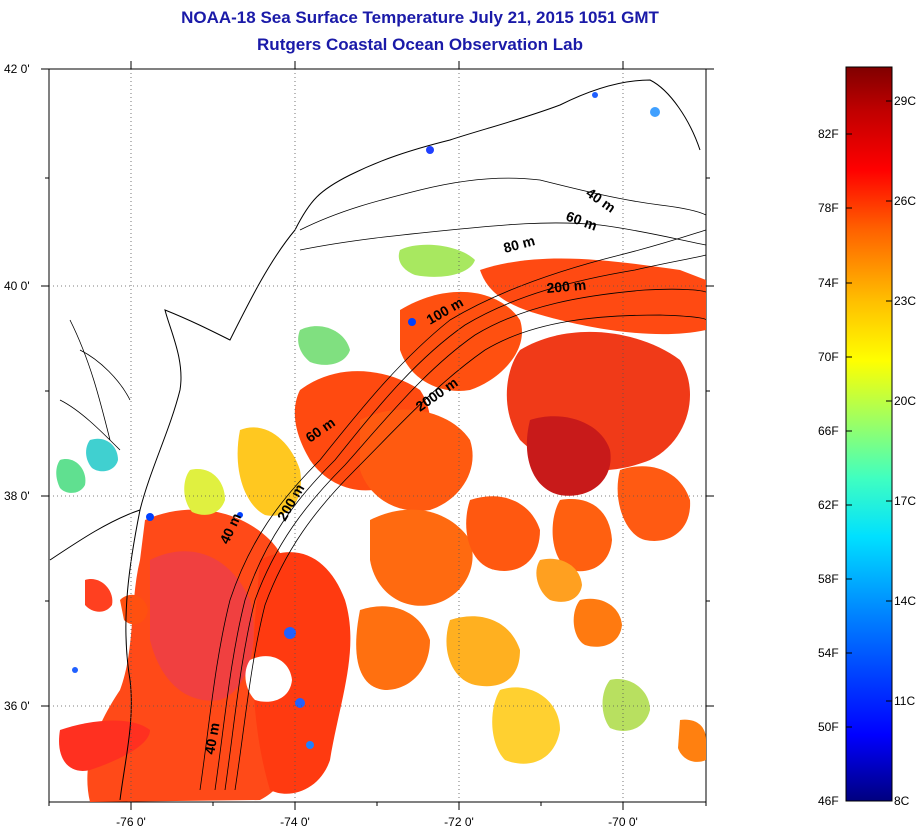 The image size is (920, 832). Describe the element at coordinates (130, 655) in the screenshot. I see `coastline-south` at that location.